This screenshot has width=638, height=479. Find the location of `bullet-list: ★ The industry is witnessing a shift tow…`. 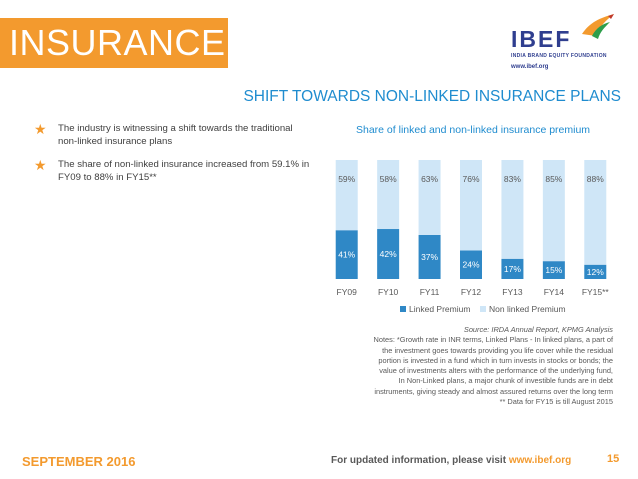

bullet-list: ★ The industry is witnessing a shift tow… is located at coordinates (173, 158).